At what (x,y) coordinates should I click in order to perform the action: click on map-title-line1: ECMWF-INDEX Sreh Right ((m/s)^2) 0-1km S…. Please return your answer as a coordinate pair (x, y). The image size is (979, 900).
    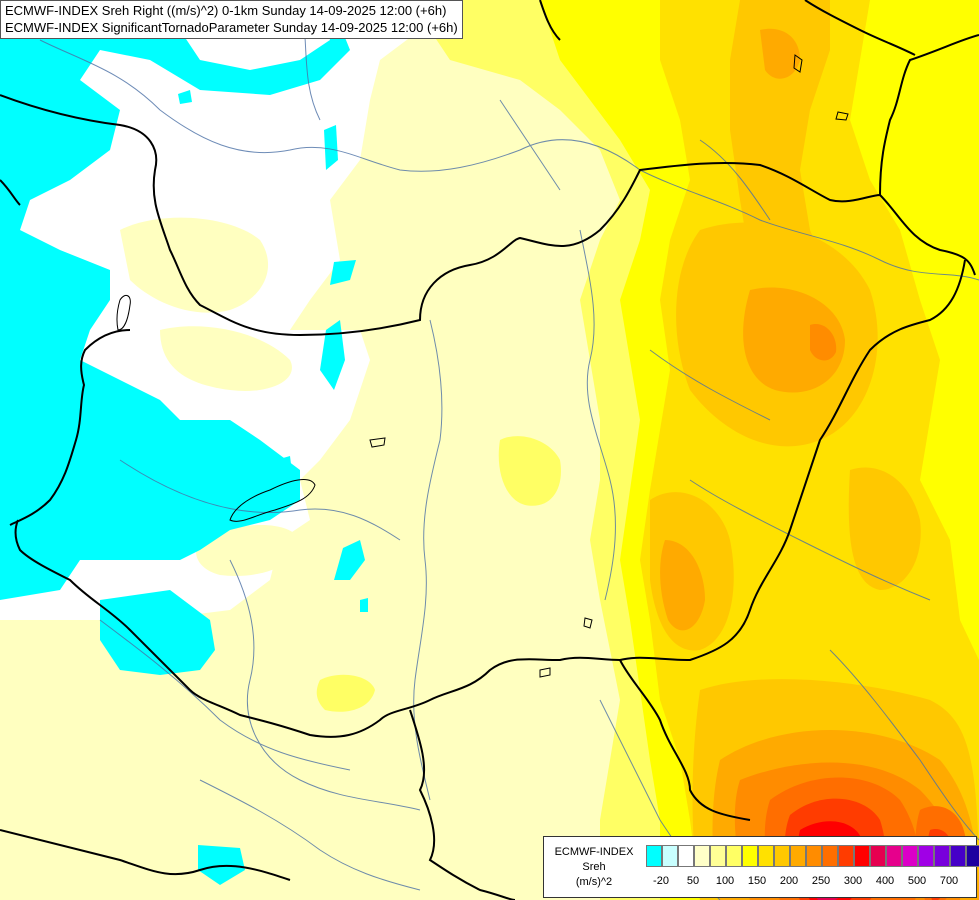
    Looking at the image, I should click on (226, 10).